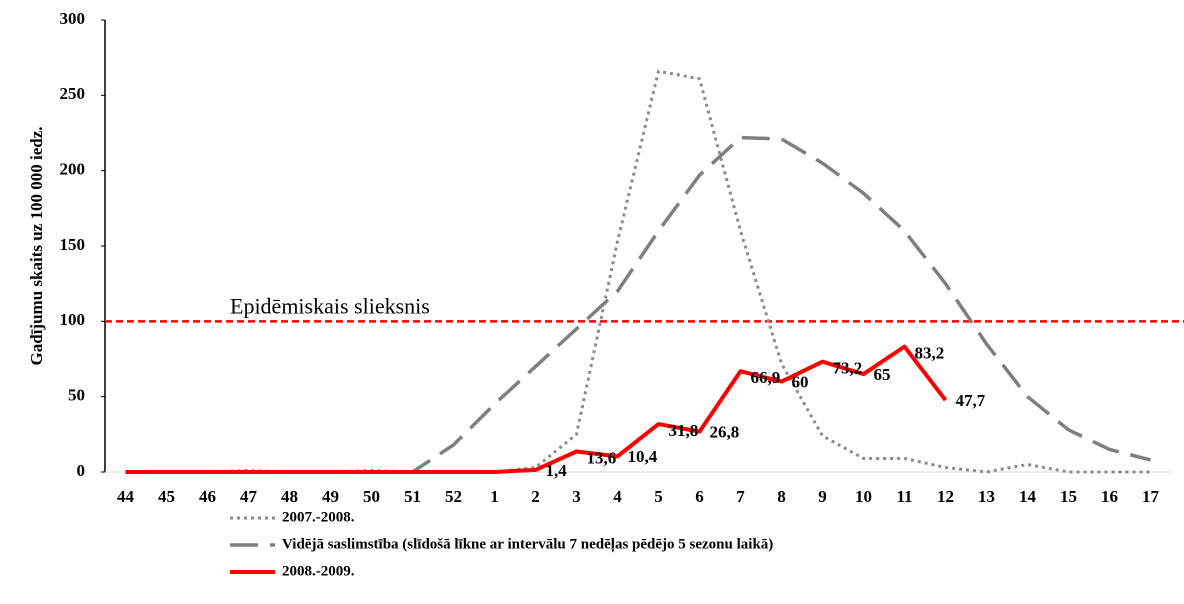  I want to click on x-tick-label: 11, so click(904, 496).